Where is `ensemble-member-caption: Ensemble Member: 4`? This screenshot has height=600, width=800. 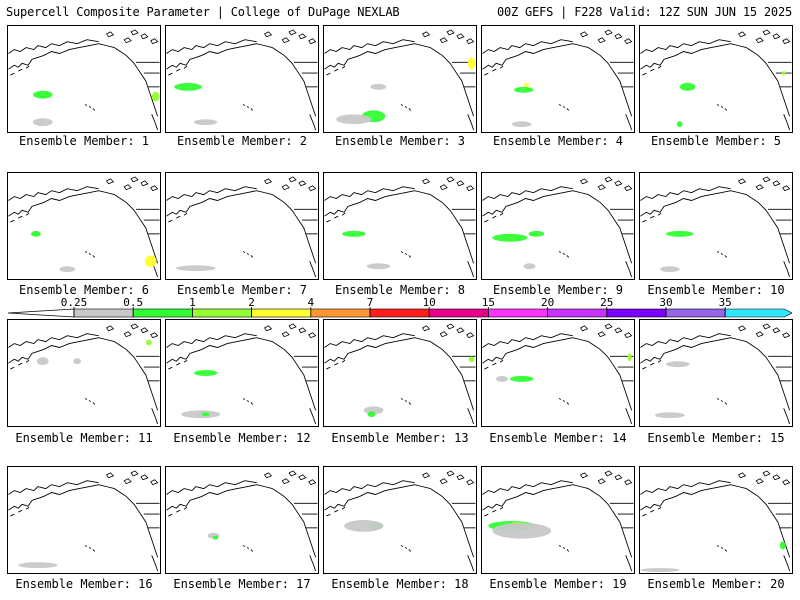
ensemble-member-caption: Ensemble Member: 4 is located at coordinates (558, 141).